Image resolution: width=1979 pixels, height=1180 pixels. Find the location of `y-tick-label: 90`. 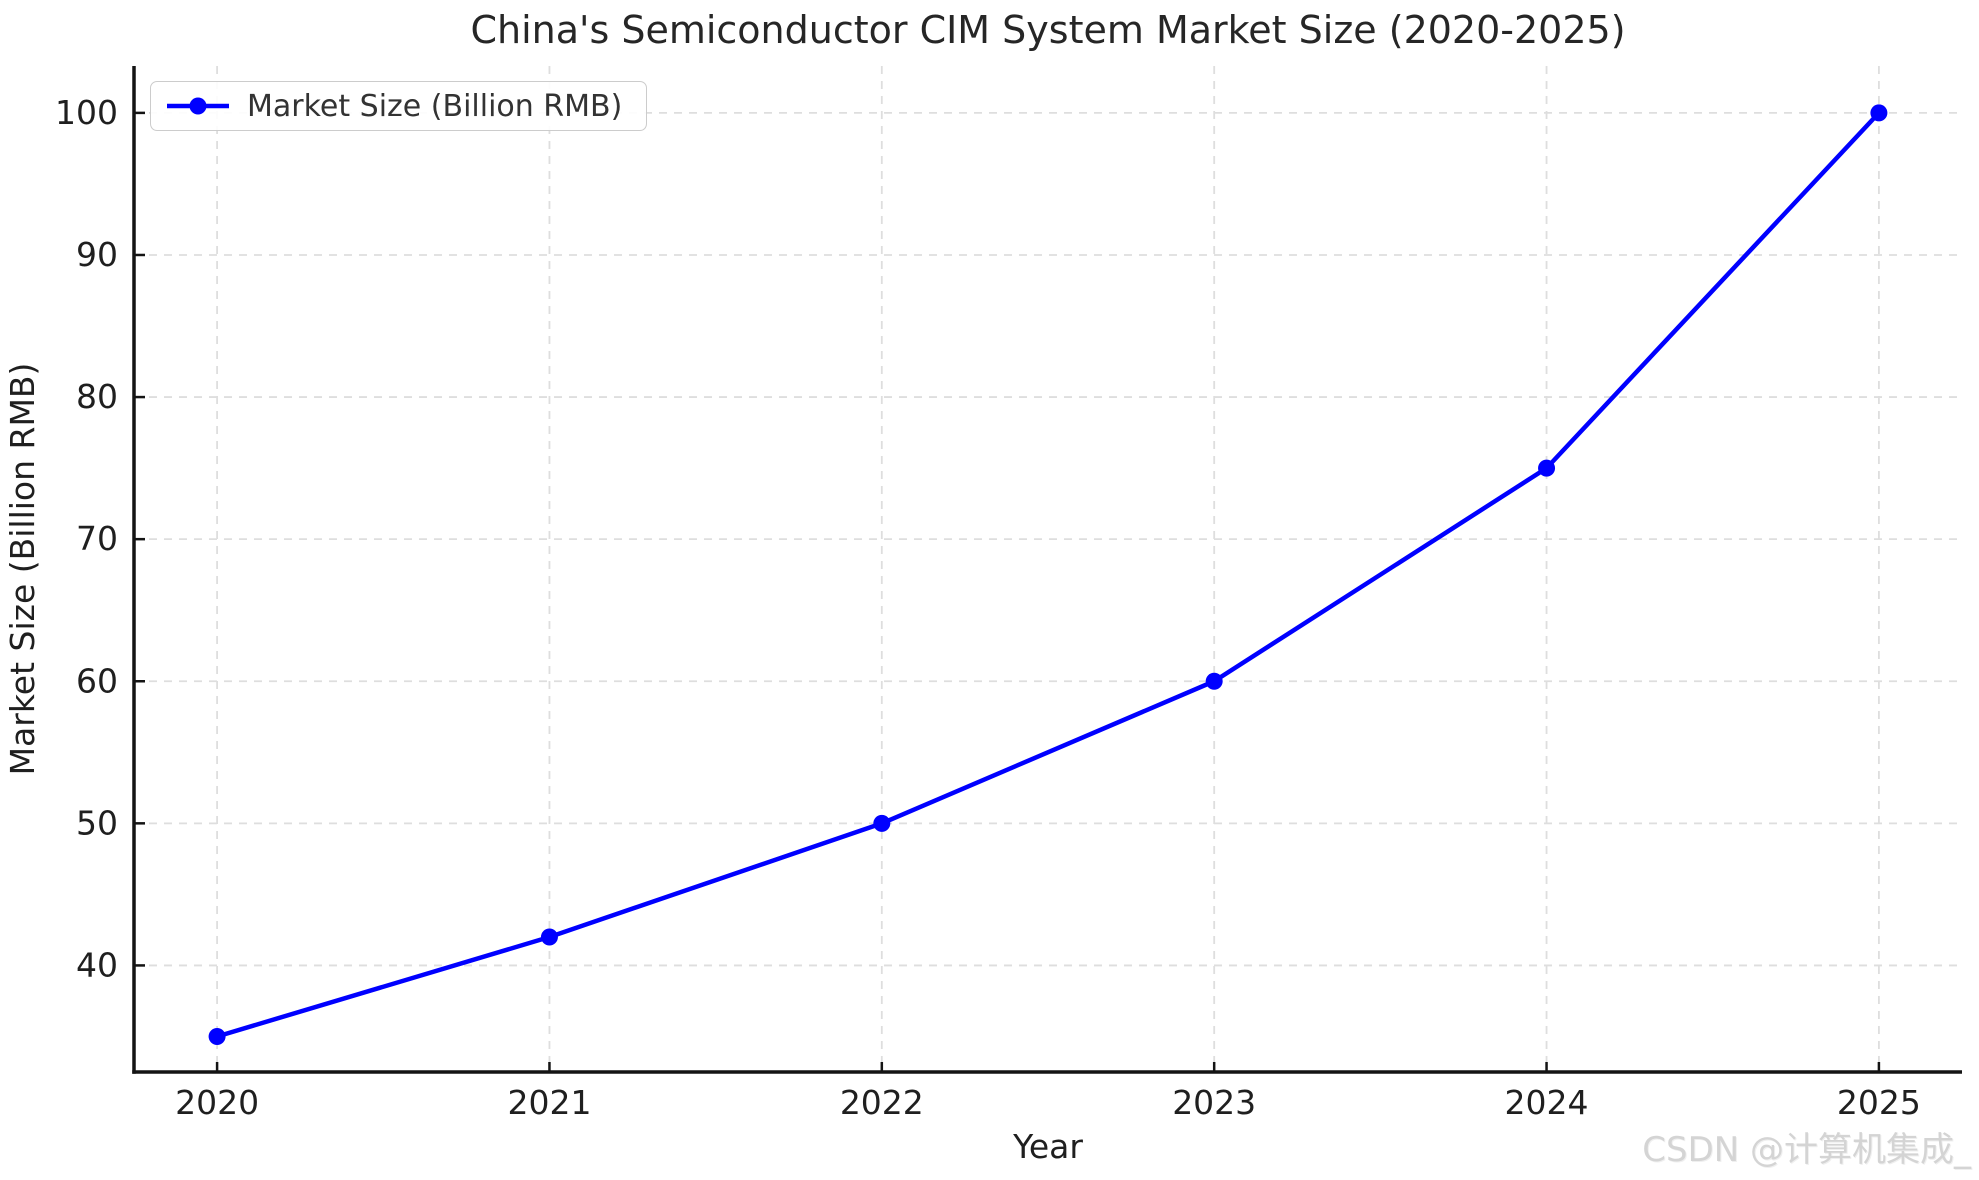

y-tick-label: 90 is located at coordinates (97, 254).